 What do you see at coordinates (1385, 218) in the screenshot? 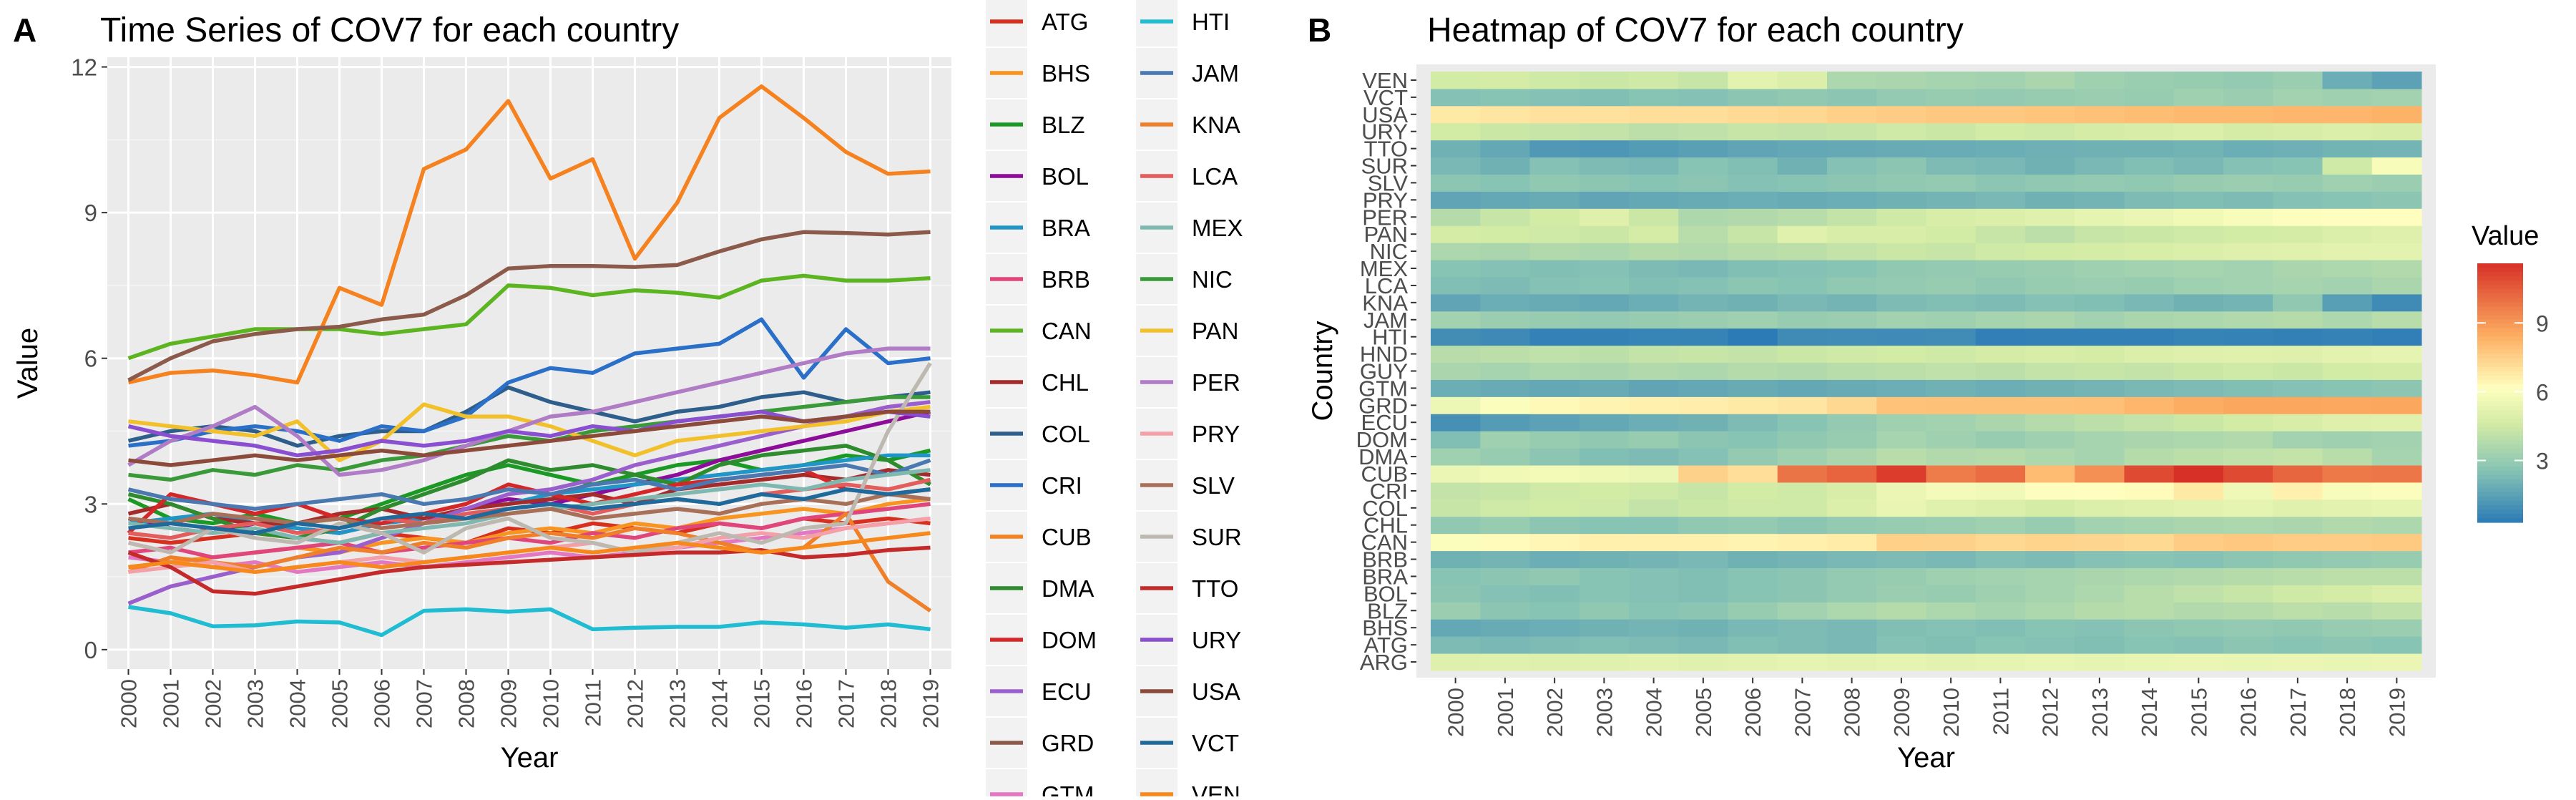
I see `country-tick-label: PER` at bounding box center [1385, 218].